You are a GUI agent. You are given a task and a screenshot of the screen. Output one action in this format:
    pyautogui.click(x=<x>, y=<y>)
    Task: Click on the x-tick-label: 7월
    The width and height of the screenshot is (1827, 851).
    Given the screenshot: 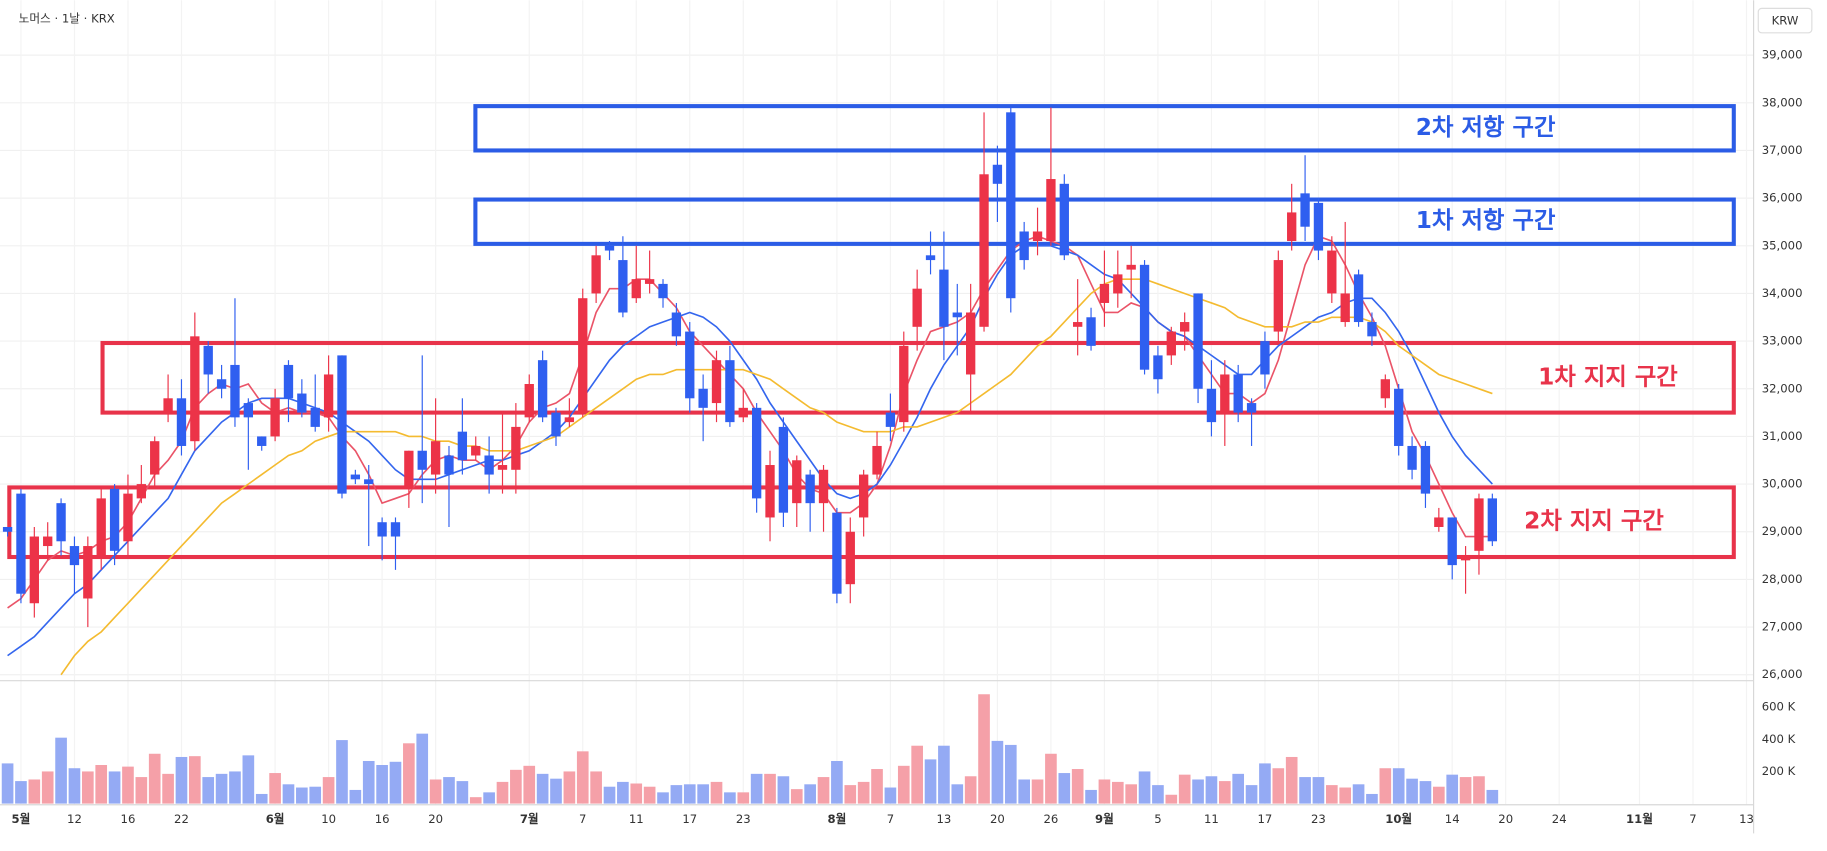 What is the action you would take?
    pyautogui.click(x=529, y=819)
    